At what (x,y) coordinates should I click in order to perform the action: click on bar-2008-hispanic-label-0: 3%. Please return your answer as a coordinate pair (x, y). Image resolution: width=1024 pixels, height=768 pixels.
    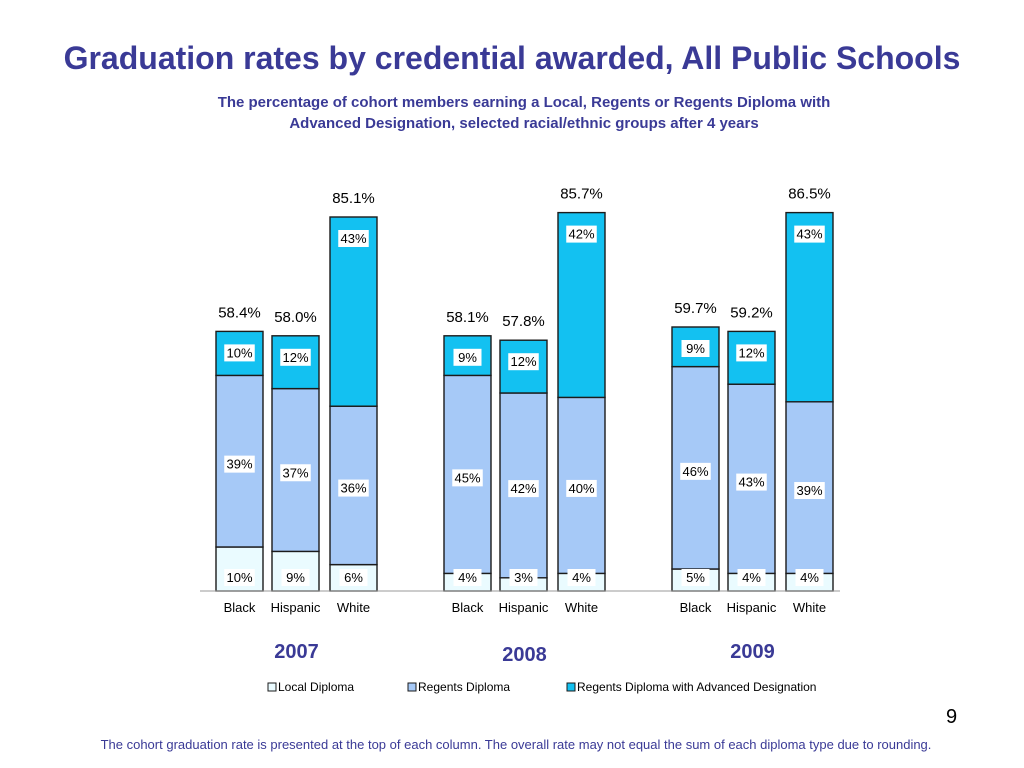
    Looking at the image, I should click on (523, 577).